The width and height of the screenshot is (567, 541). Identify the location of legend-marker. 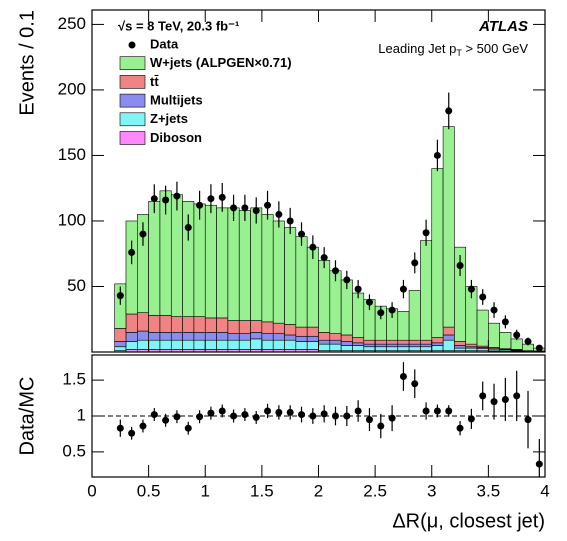
(132, 45).